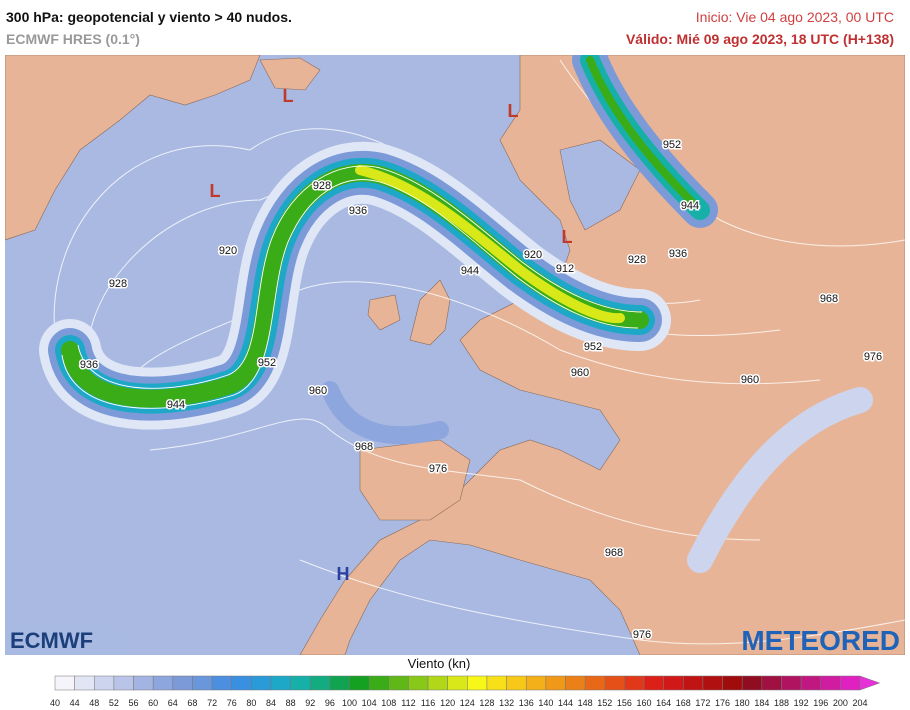  I want to click on colorbar-tick-label: 44, so click(75, 703).